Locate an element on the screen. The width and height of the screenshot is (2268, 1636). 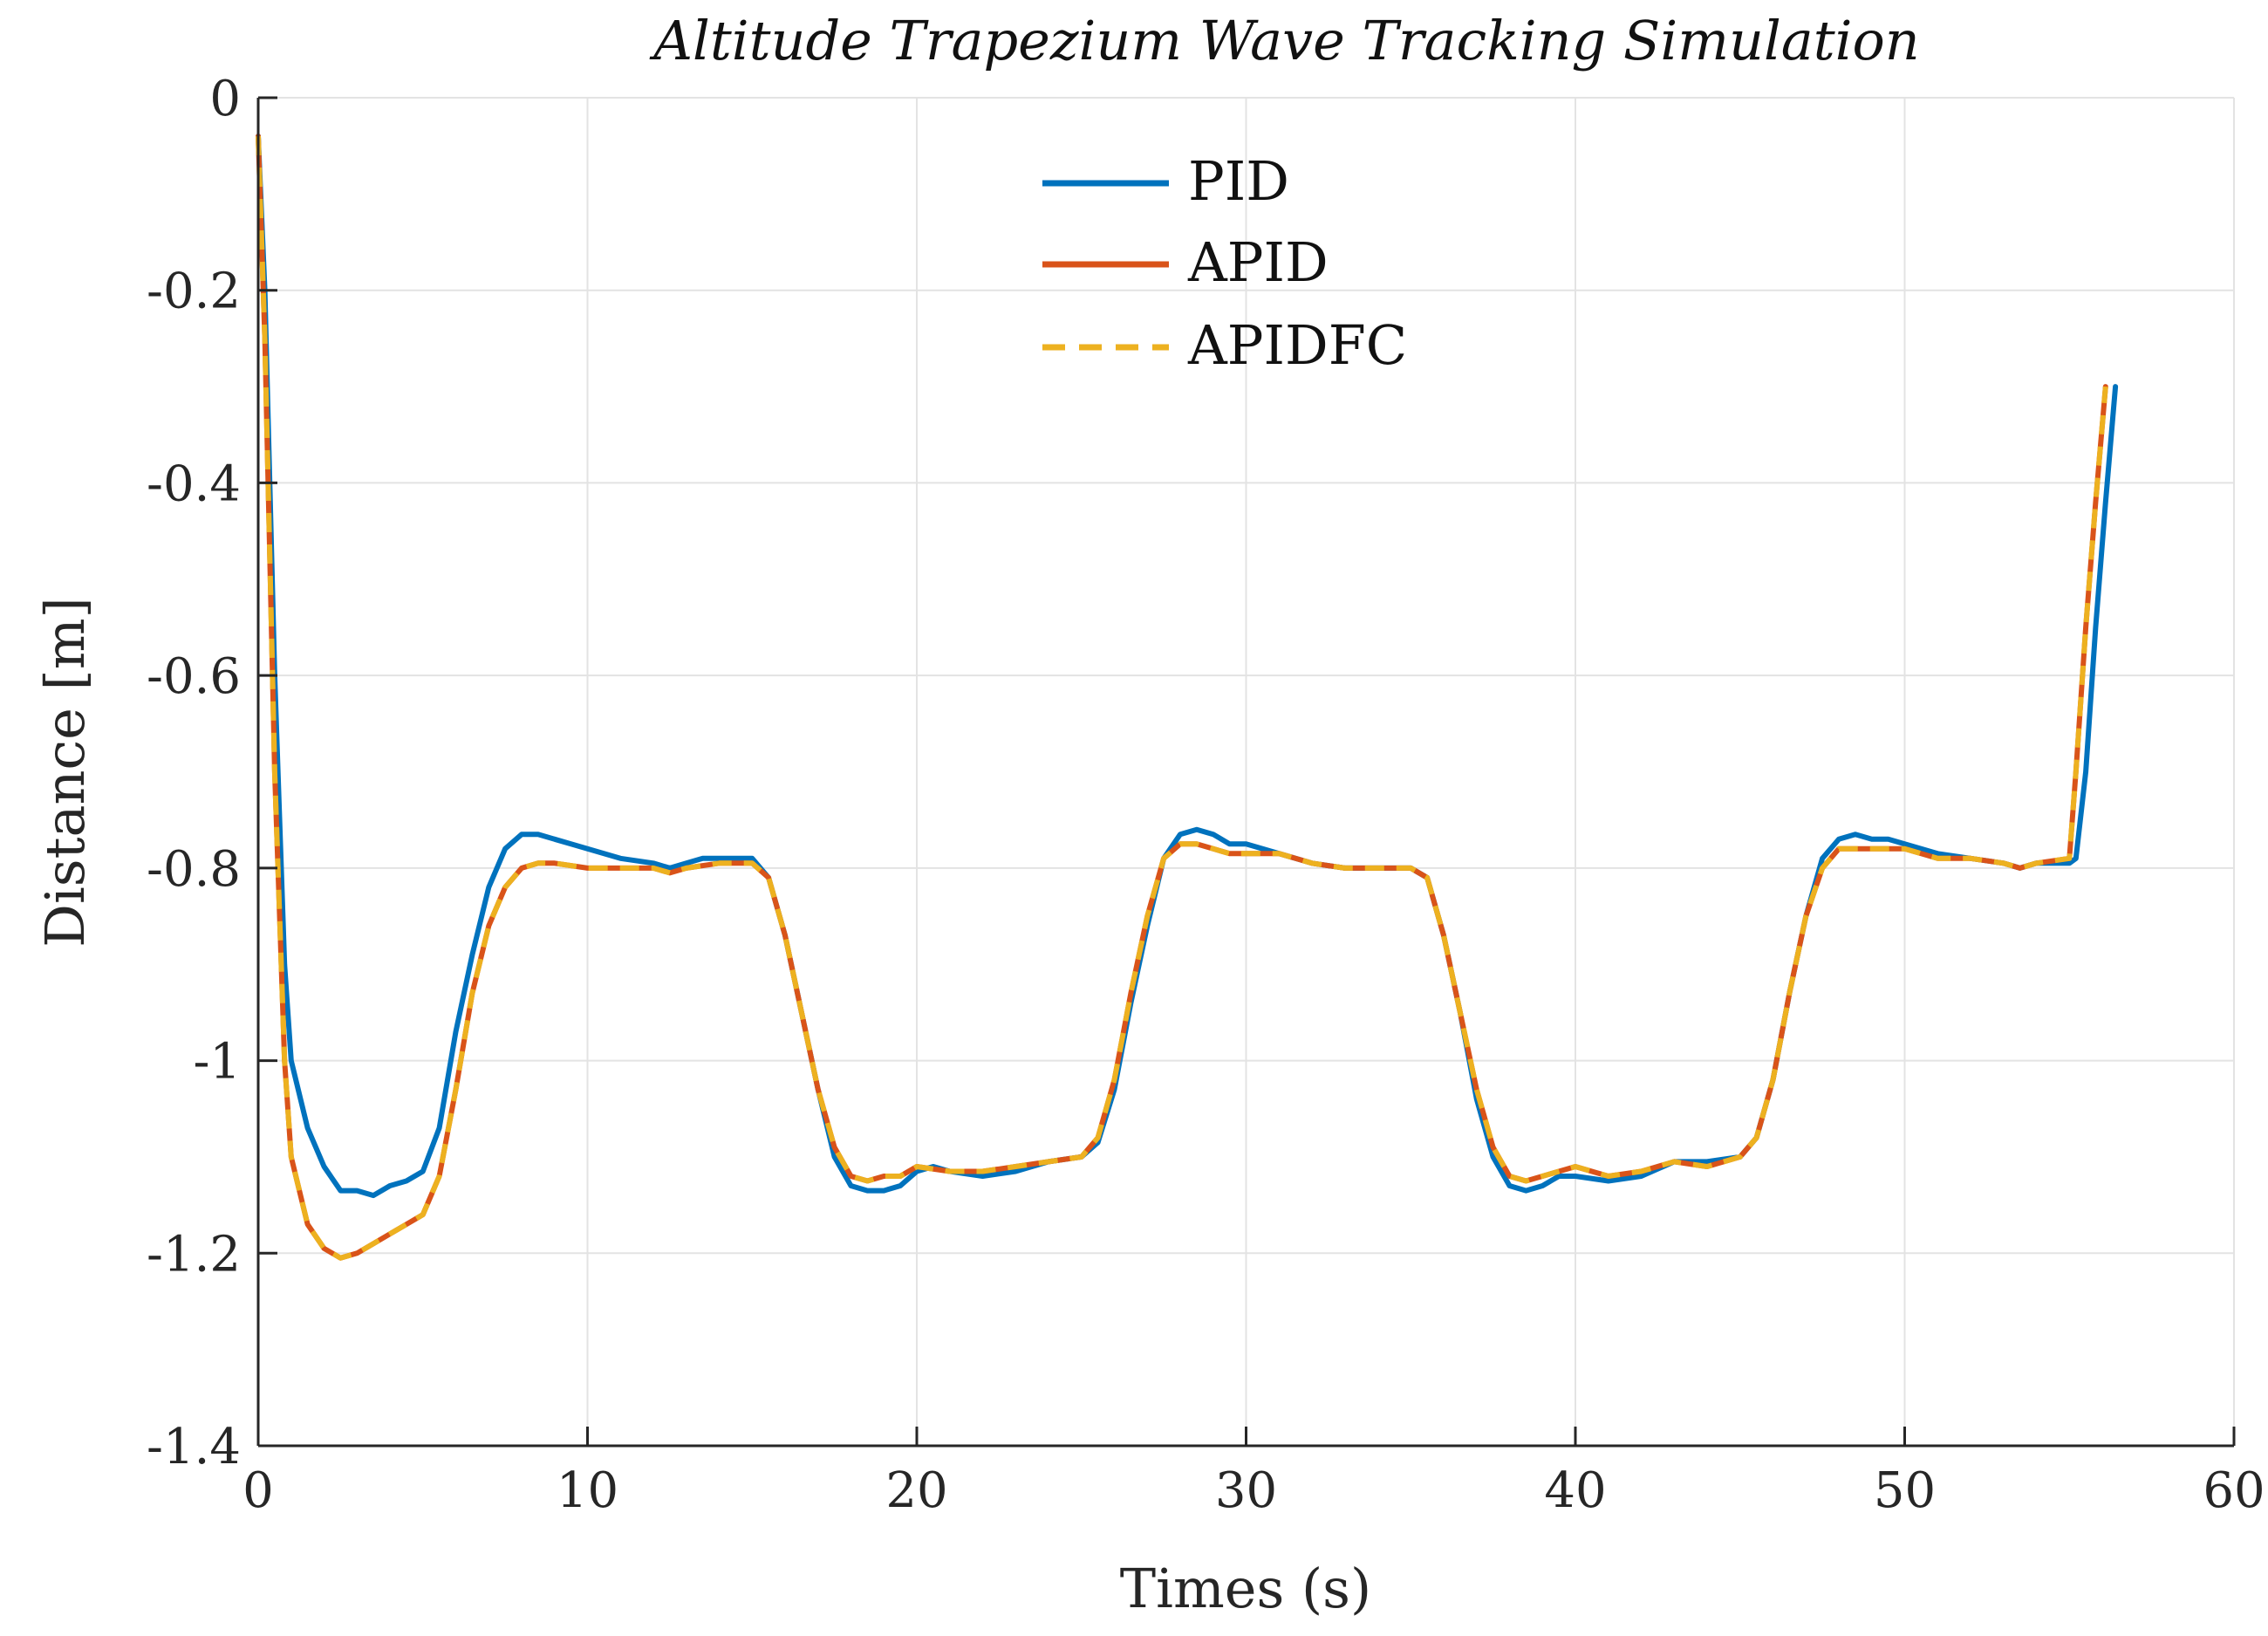
legend: PID APID APIDFC is located at coordinates (1225, 263).